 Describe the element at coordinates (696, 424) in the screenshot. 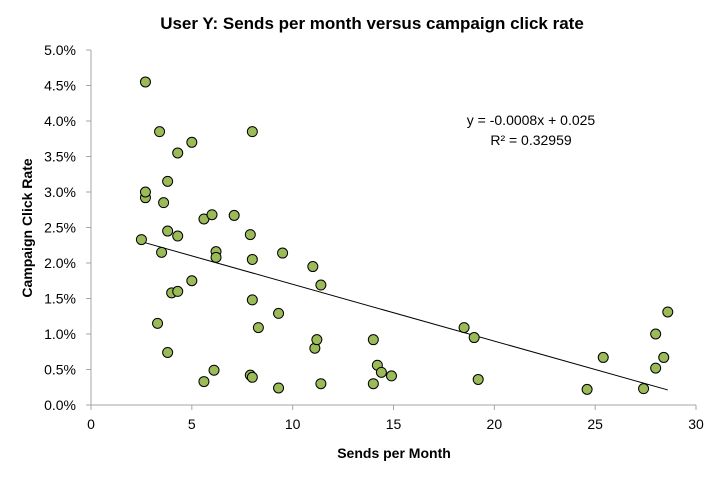

I see `x-tick-label: 30` at that location.